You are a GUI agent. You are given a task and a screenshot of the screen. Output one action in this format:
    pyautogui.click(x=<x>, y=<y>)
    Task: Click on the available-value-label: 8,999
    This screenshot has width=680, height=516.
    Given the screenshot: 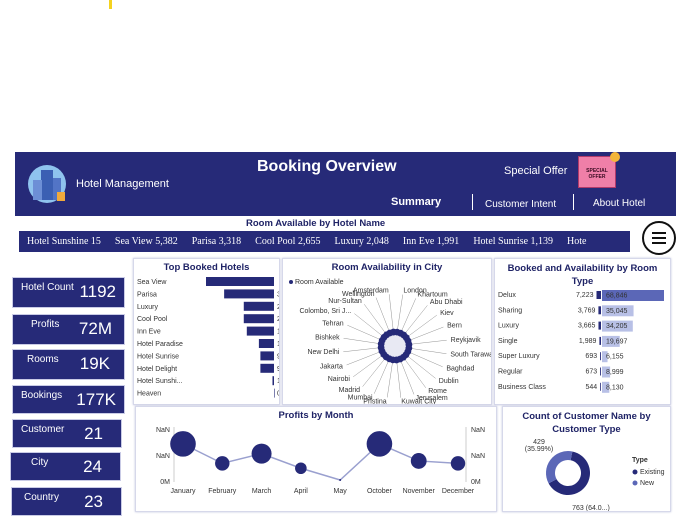 What is the action you would take?
    pyautogui.click(x=615, y=372)
    